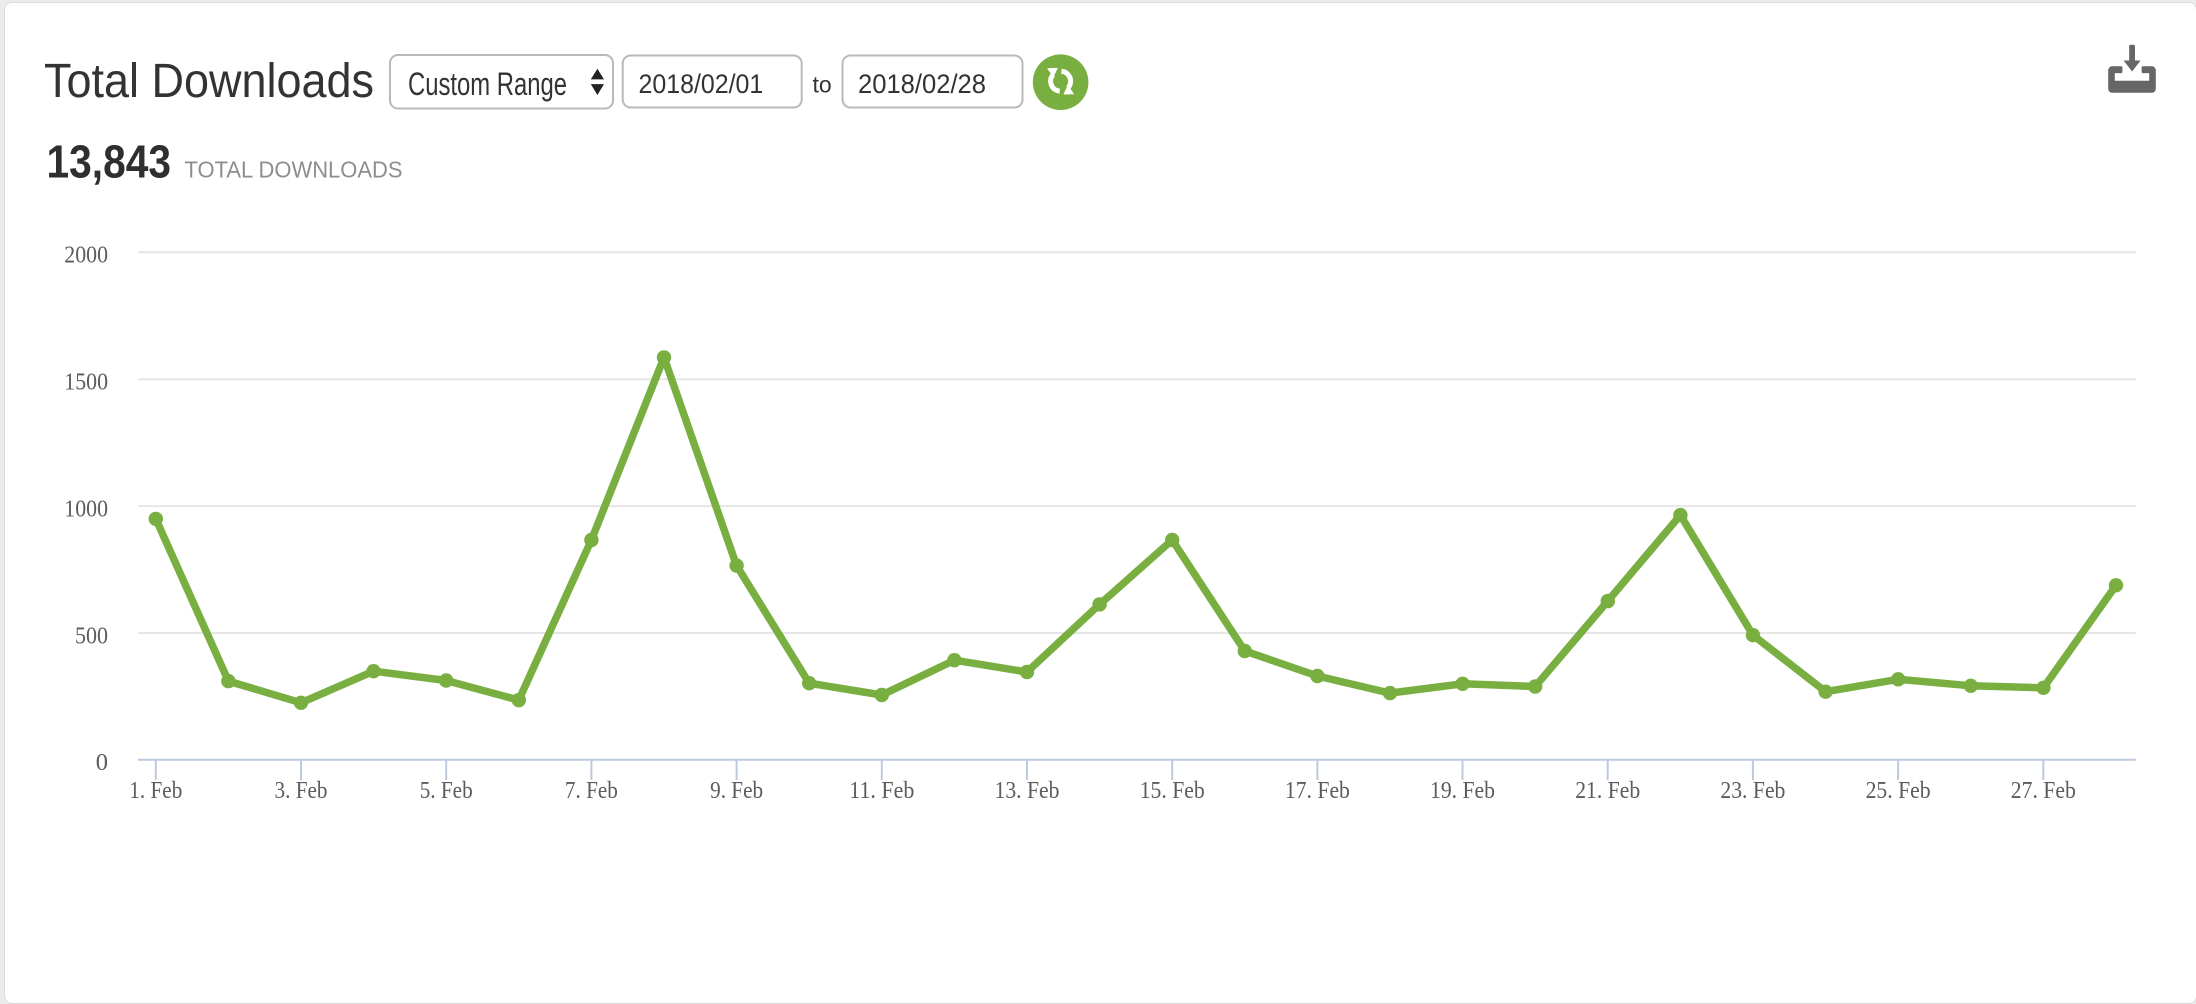  I want to click on svg-text: 11. Feb, so click(881, 790).